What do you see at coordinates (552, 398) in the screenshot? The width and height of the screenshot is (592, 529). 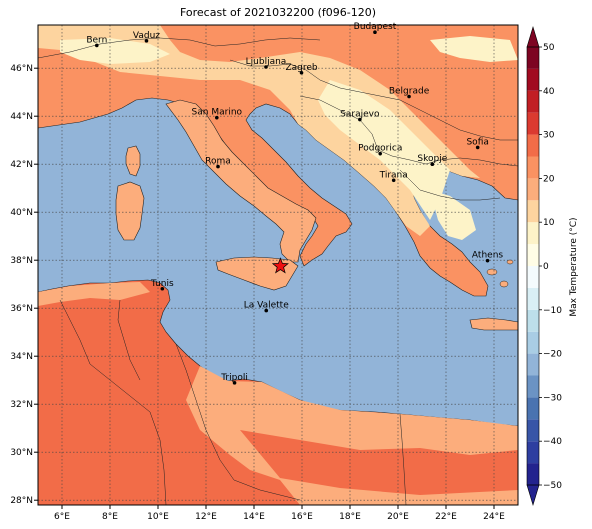 I see `colorbar-tick-label-8: −30` at bounding box center [552, 398].